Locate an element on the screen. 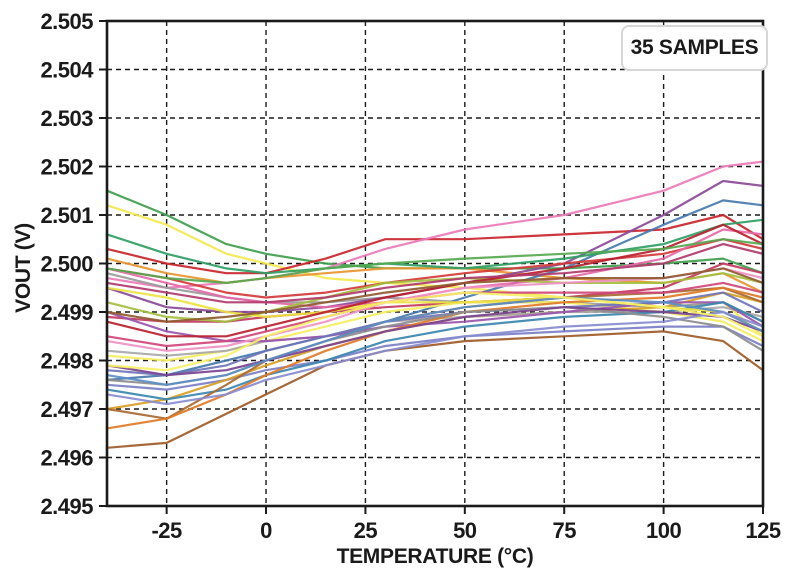  y-axis-title: VOUT (V) is located at coordinates (23, 268).